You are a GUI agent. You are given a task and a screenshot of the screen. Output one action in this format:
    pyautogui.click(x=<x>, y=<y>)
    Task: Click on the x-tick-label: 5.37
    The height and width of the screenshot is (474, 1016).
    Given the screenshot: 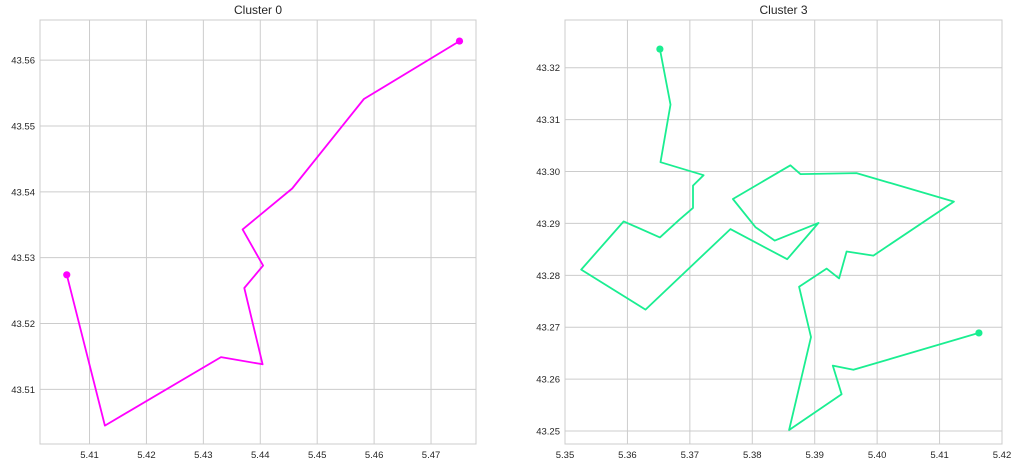 What is the action you would take?
    pyautogui.click(x=690, y=455)
    